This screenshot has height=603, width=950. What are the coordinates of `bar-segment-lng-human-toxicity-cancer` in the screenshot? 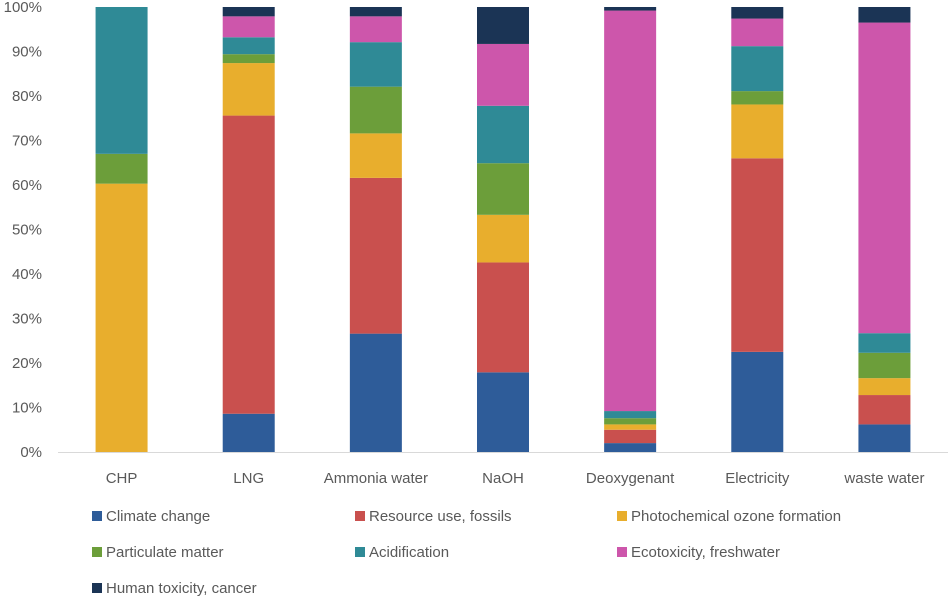 It's located at (248, 12).